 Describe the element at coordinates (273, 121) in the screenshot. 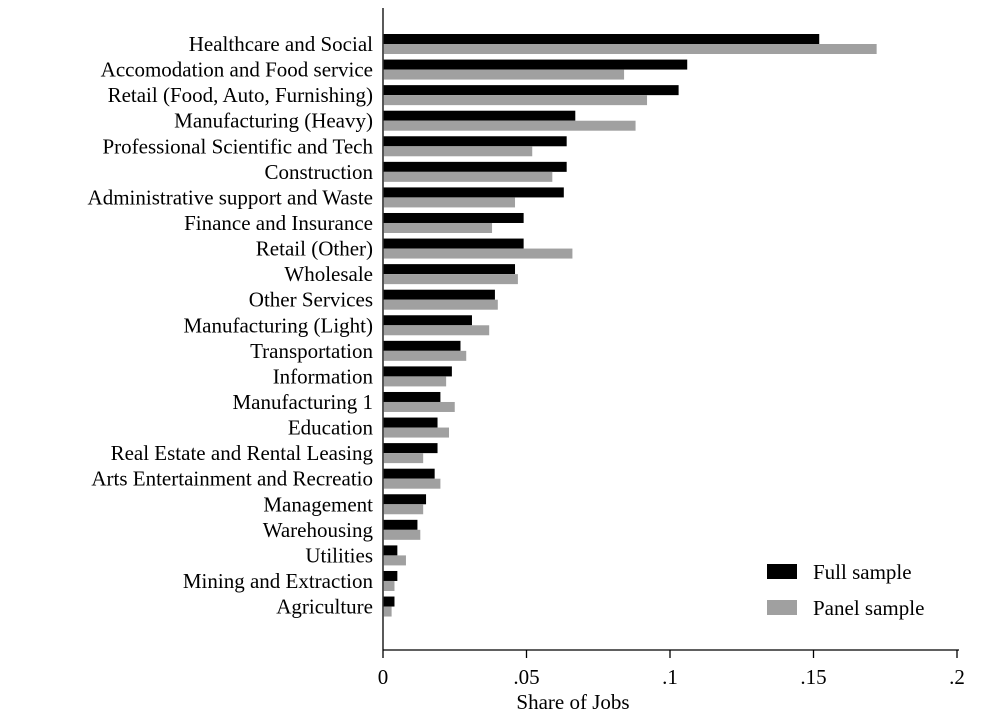

I see `category-label: Manufacturing (Heavy)` at that location.